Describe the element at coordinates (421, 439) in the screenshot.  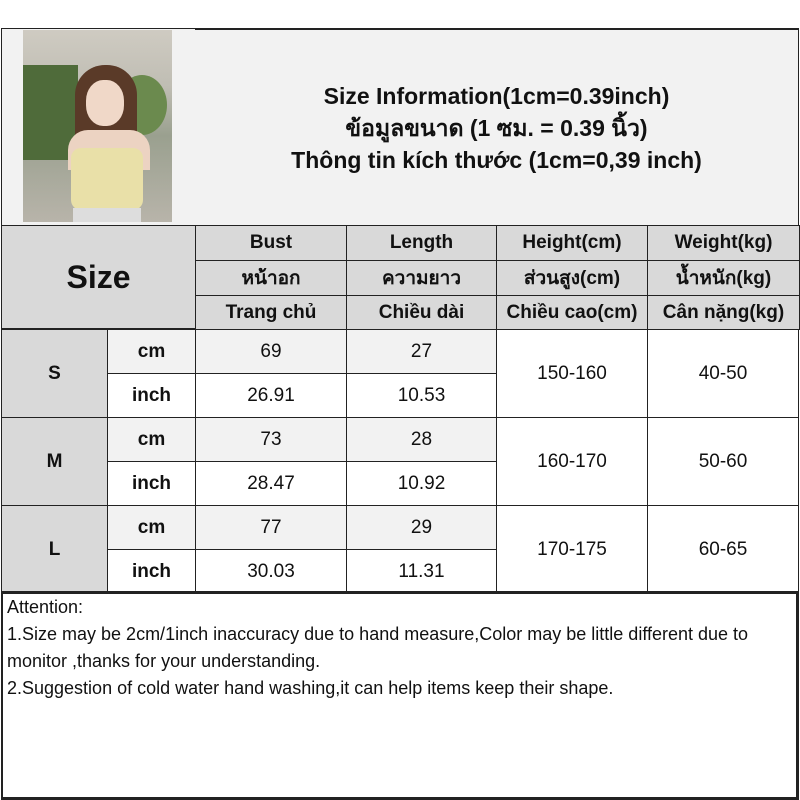
I see `length-cm-value: 28` at that location.